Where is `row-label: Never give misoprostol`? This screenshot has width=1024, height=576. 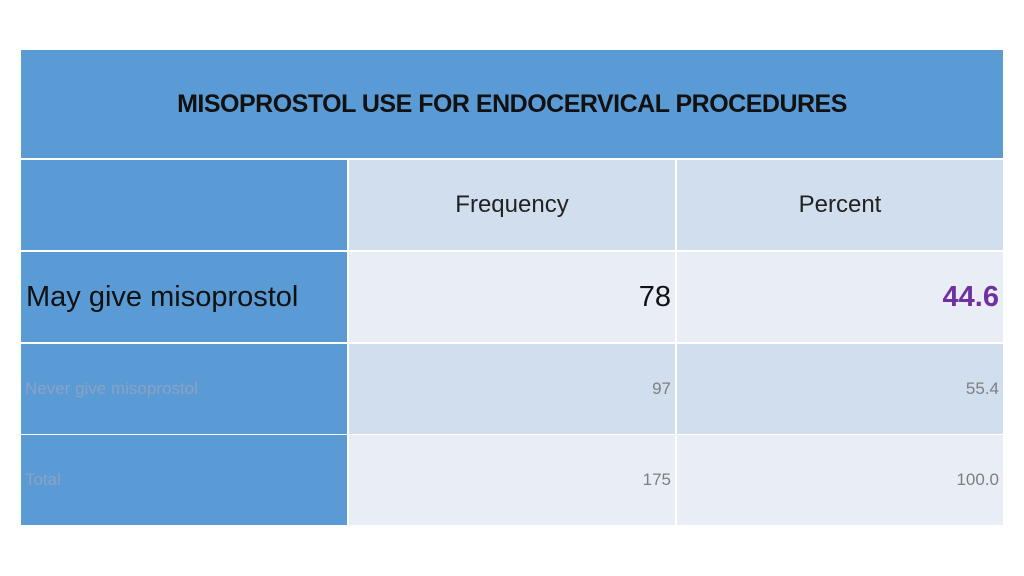 row-label: Never give misoprostol is located at coordinates (111, 388).